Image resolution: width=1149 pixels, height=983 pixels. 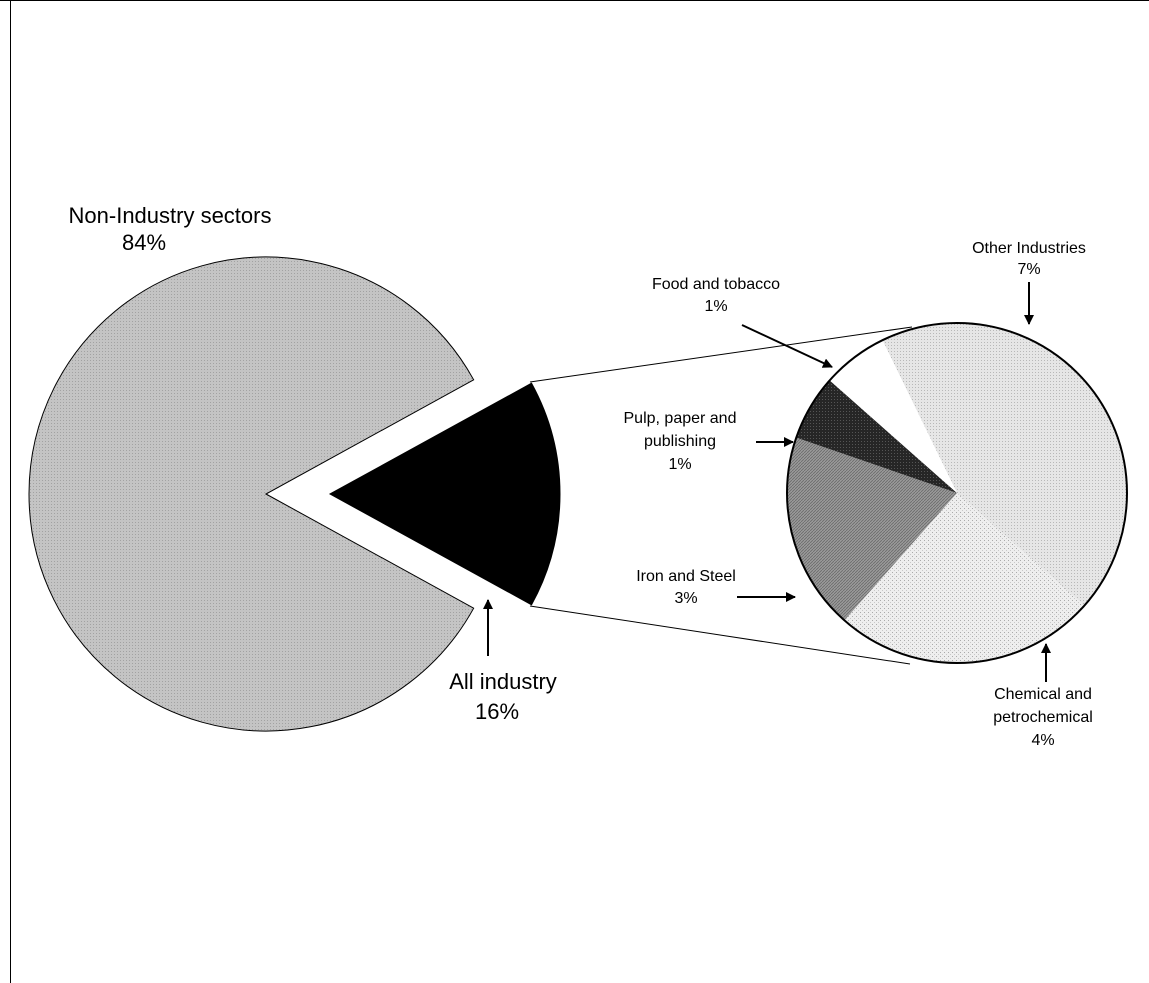 What do you see at coordinates (144, 242) in the screenshot?
I see `label-non-industry-value: 84%` at bounding box center [144, 242].